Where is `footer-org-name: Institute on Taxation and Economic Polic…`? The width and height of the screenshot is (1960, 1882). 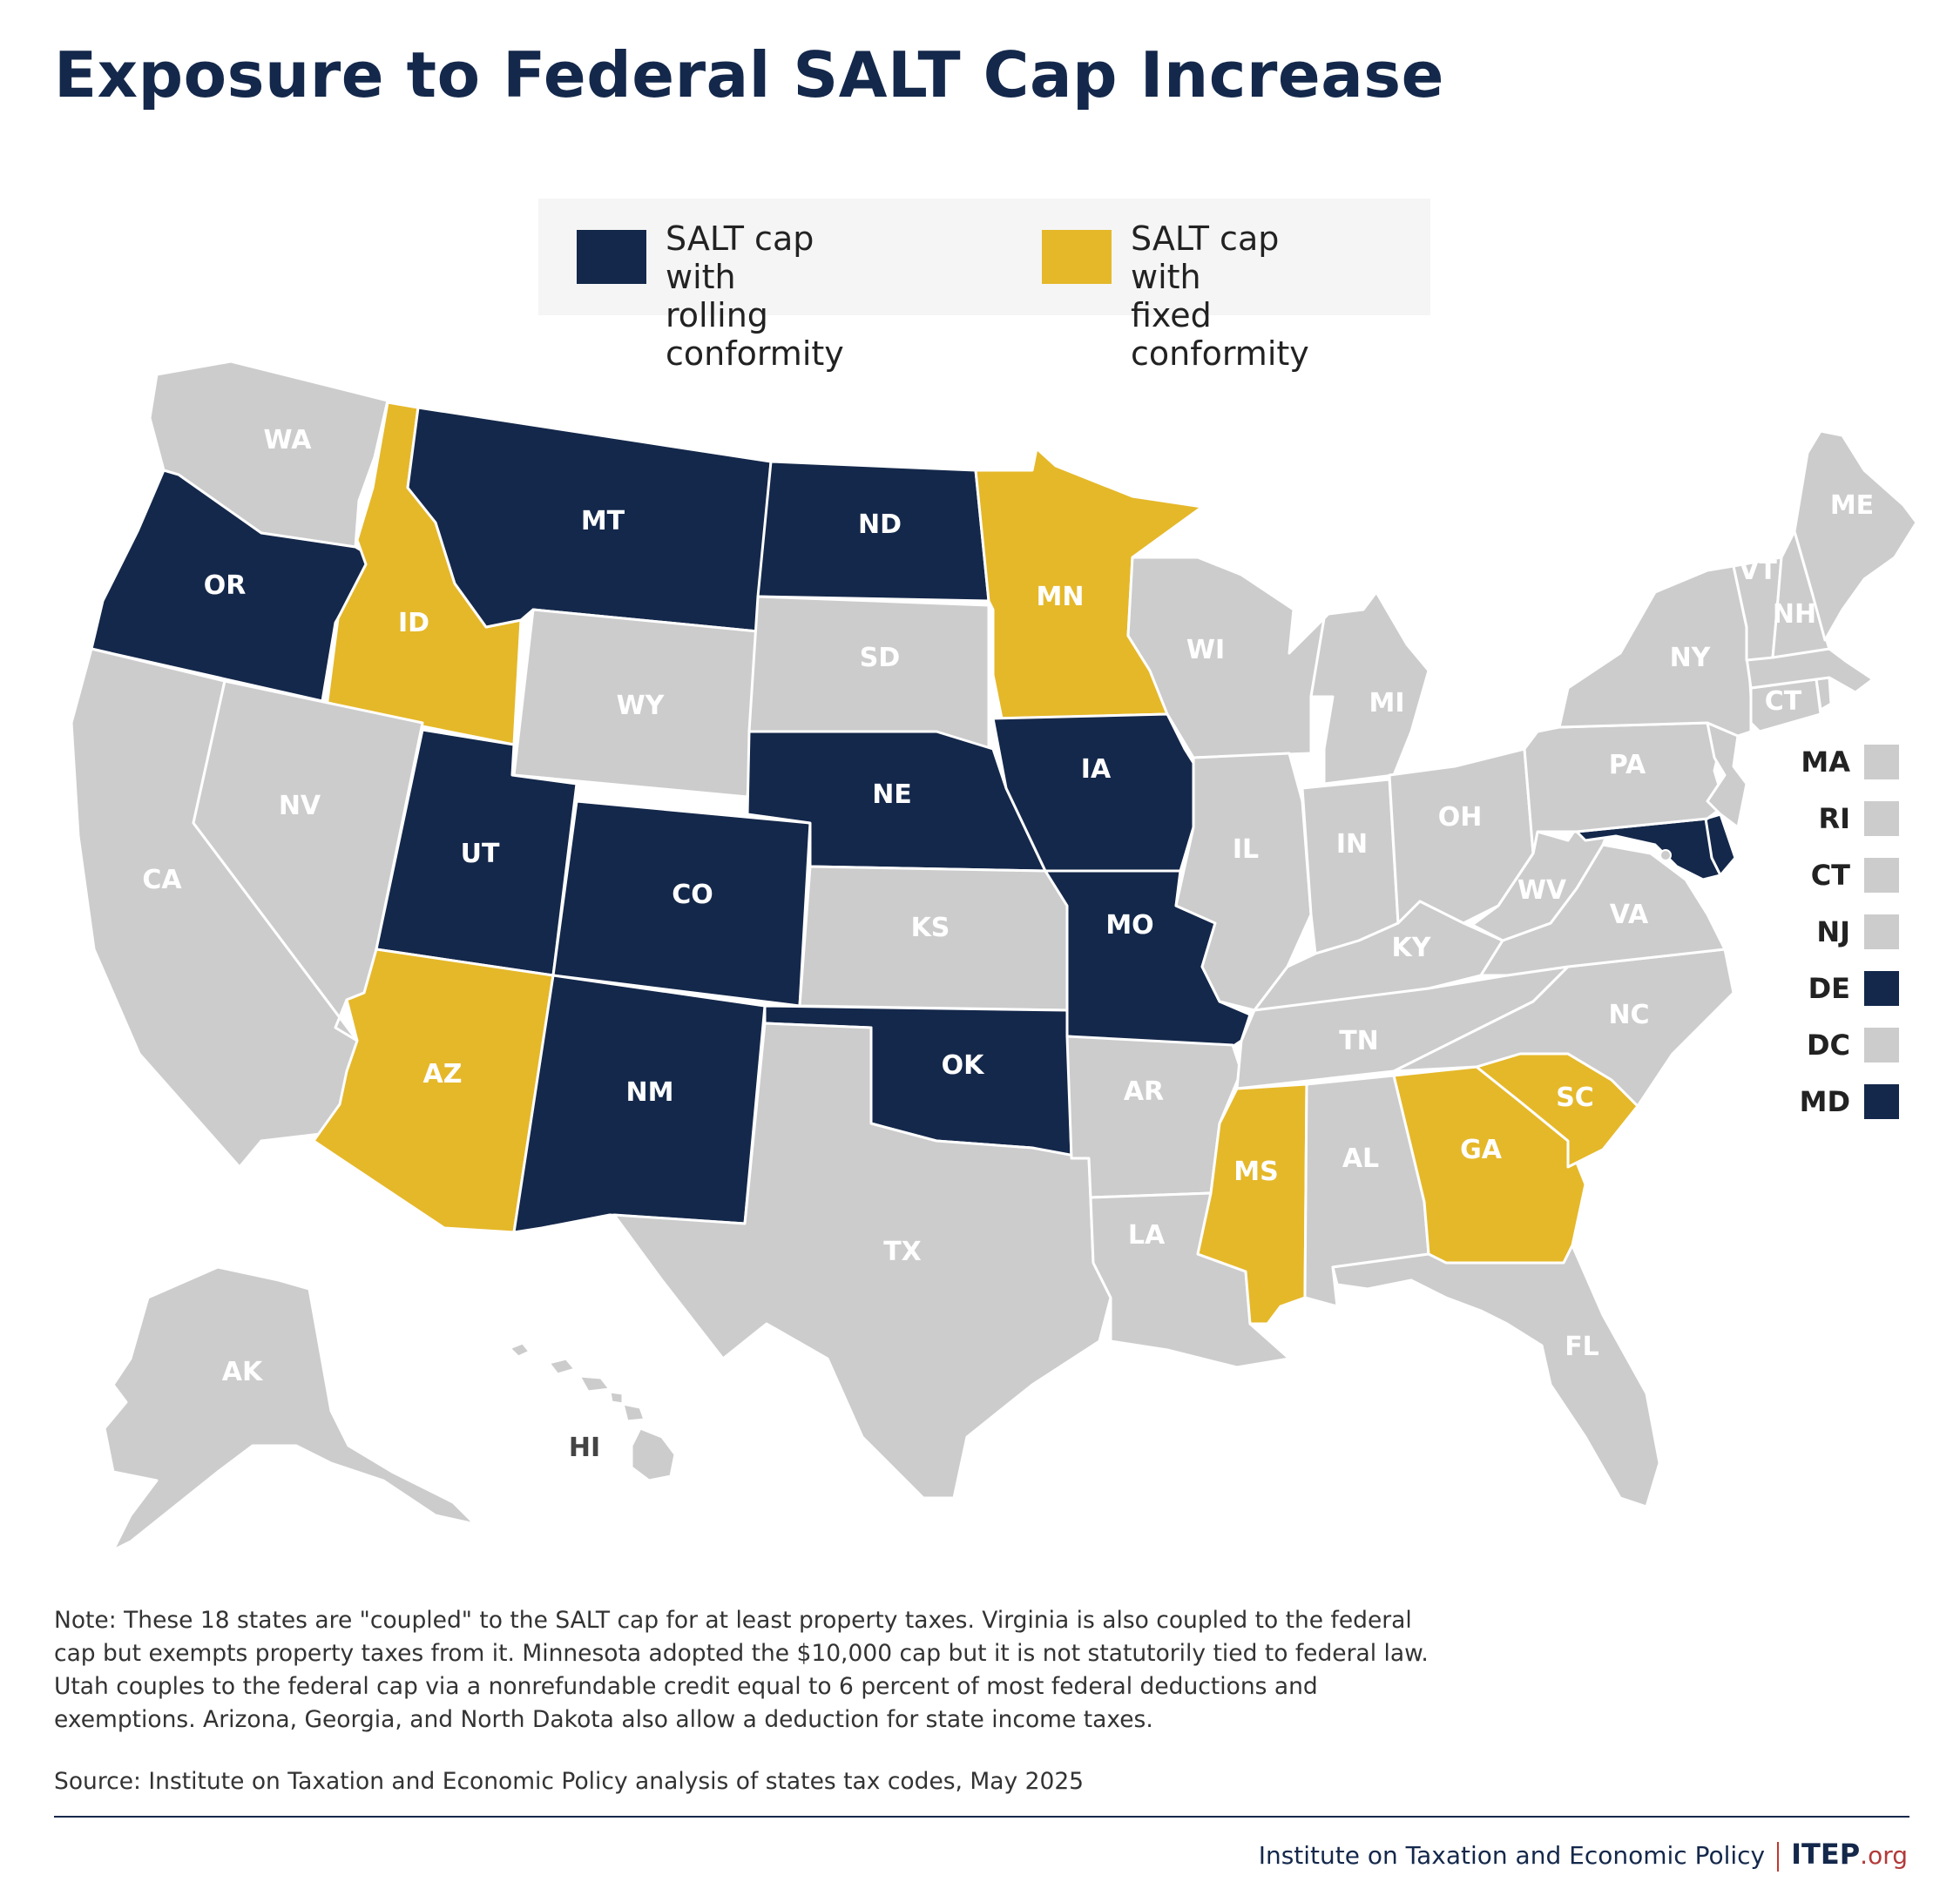 footer-org-name: Institute on Taxation and Economic Polic… is located at coordinates (1512, 1855).